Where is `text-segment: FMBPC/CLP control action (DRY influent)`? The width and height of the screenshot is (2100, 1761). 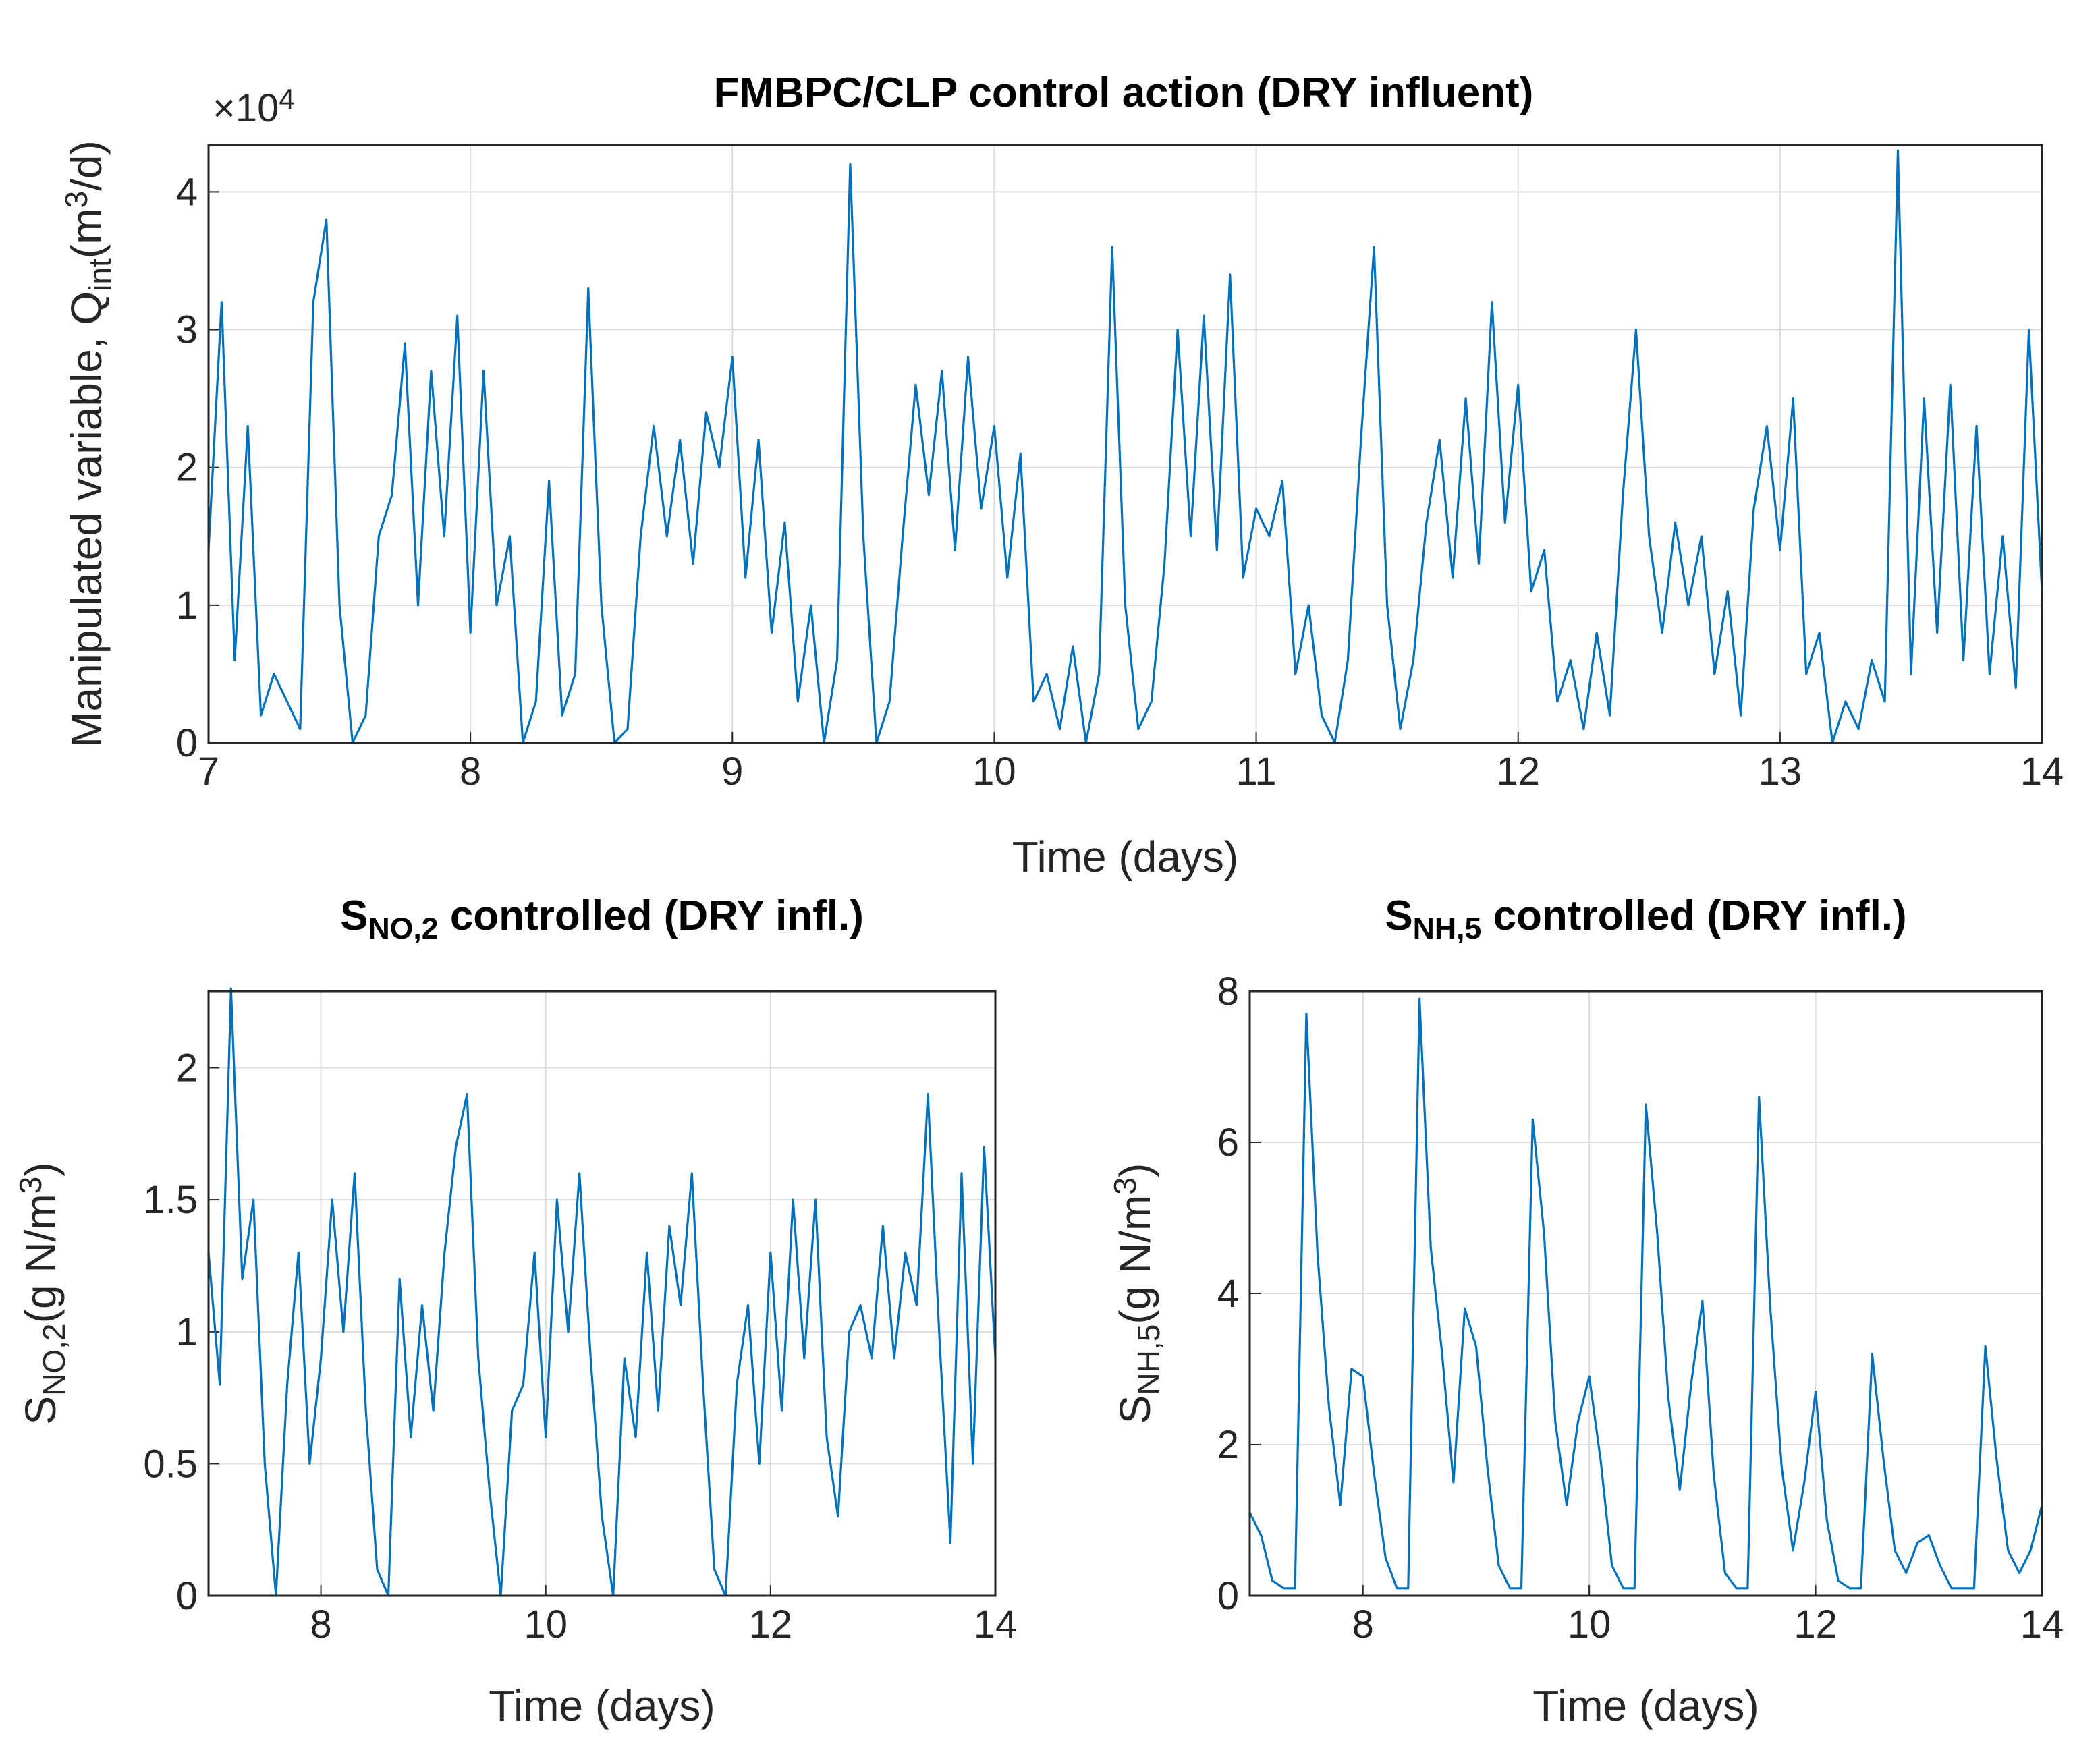 text-segment: FMBPC/CLP control action (DRY influent) is located at coordinates (1124, 93).